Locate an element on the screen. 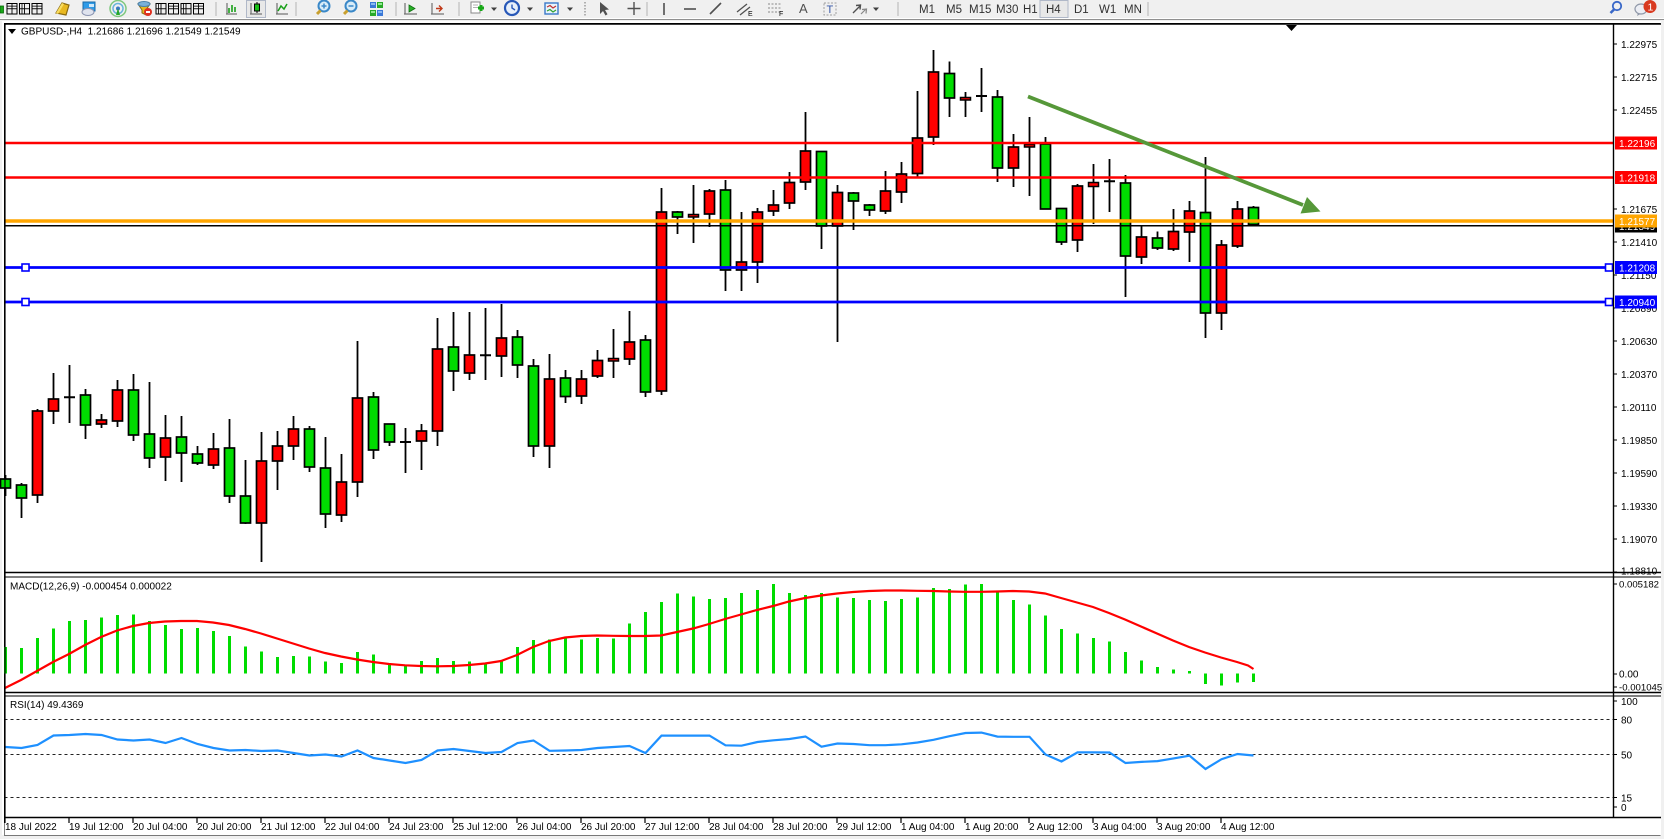 The image size is (1664, 839). svg-text: 1.18810 is located at coordinates (1639, 572).